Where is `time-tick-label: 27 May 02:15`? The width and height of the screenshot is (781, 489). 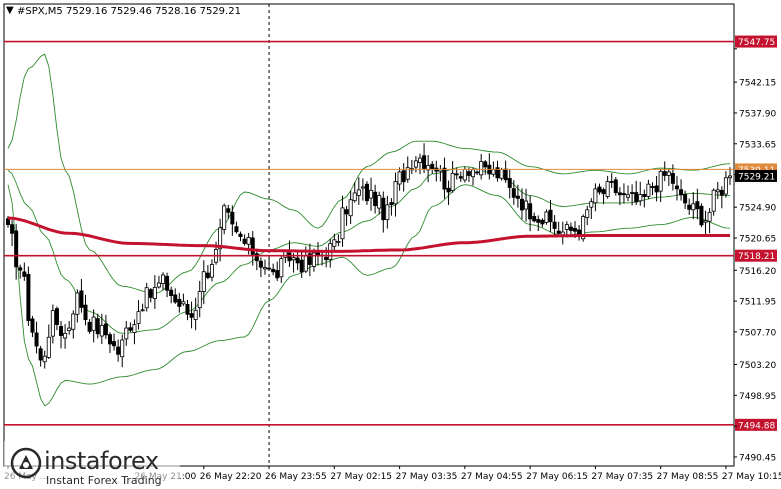 time-tick-label: 27 May 02:15 is located at coordinates (361, 477).